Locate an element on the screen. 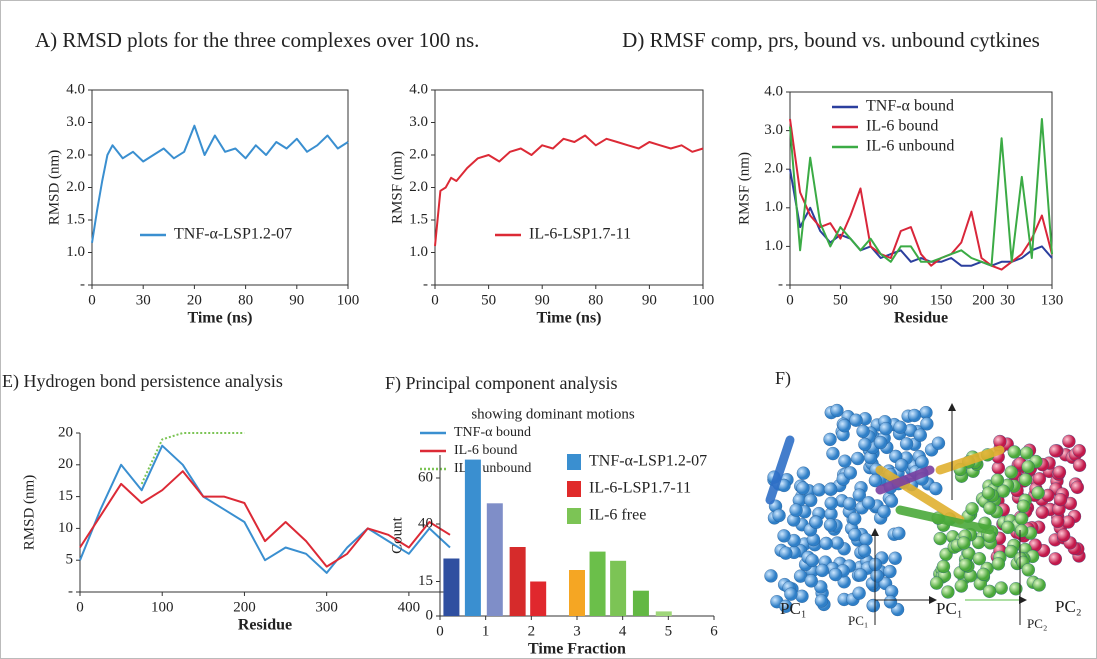 The width and height of the screenshot is (1097, 659). x-tick-label: 150 is located at coordinates (941, 300).